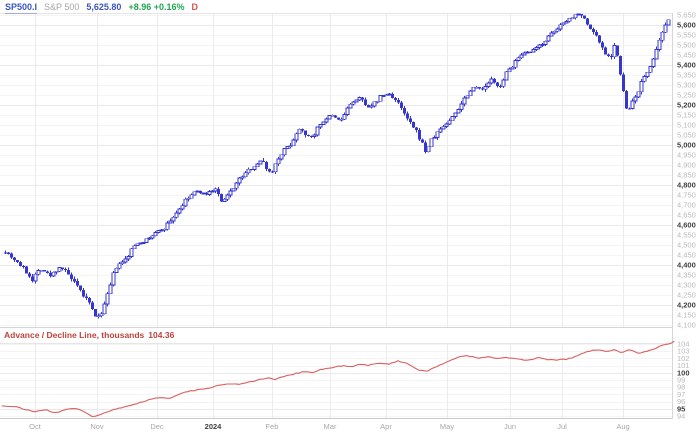 The width and height of the screenshot is (700, 435). What do you see at coordinates (686, 205) in the screenshot?
I see `svg-text: 4,700` at bounding box center [686, 205].